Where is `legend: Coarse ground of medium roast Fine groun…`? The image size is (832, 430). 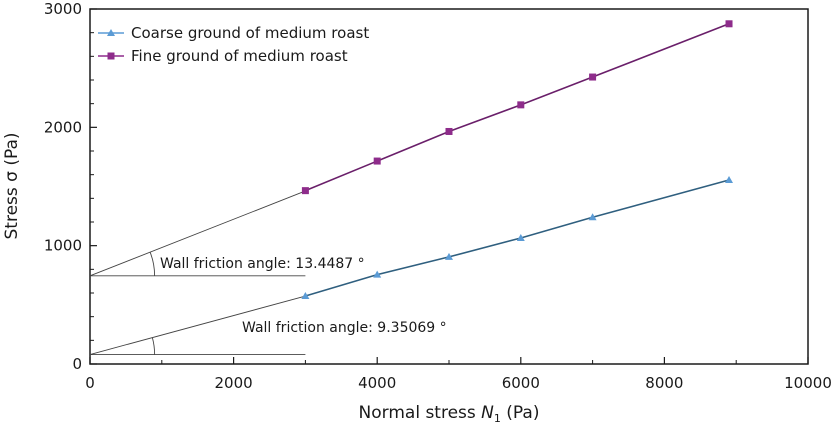 legend: Coarse ground of medium roast Fine groun… is located at coordinates (233, 44).